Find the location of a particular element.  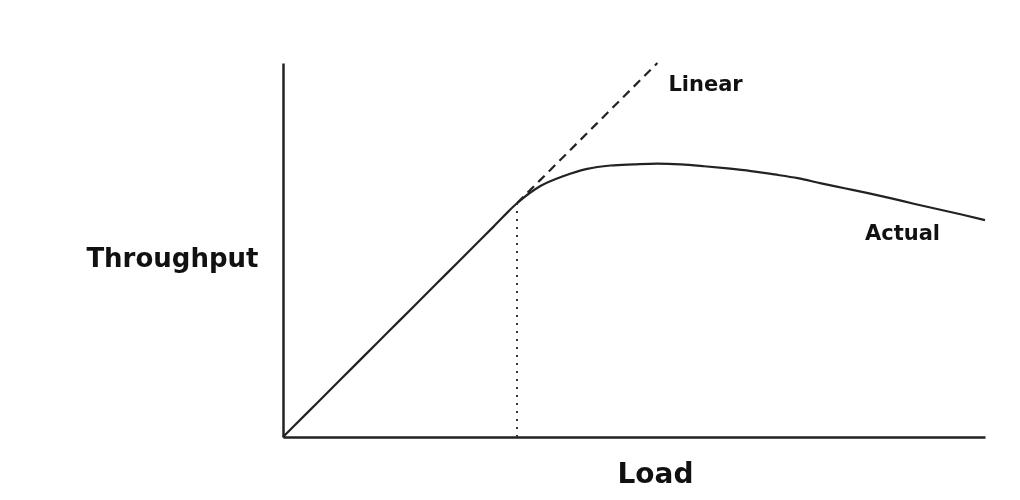

series-label: Actual is located at coordinates (902, 233).